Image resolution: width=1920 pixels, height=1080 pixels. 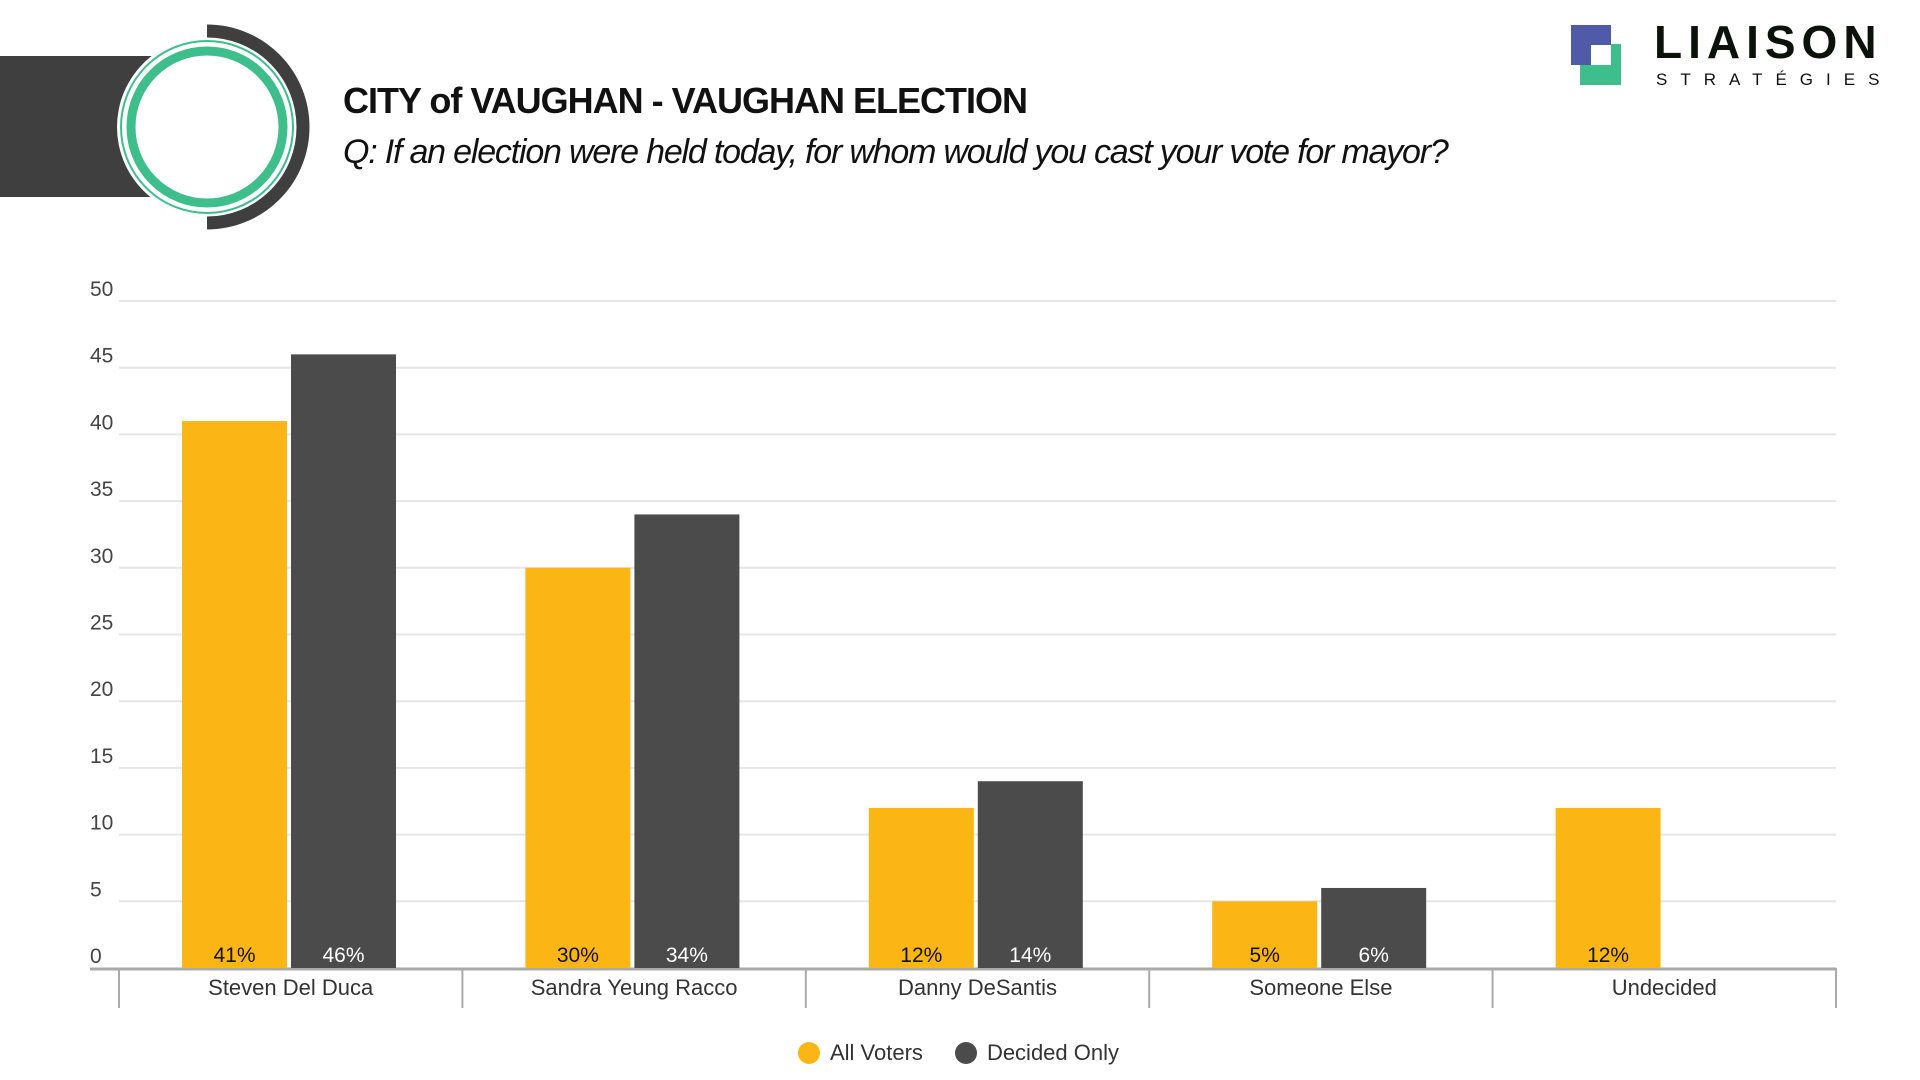 I want to click on legend-label: Decided Only, so click(x=1053, y=1052).